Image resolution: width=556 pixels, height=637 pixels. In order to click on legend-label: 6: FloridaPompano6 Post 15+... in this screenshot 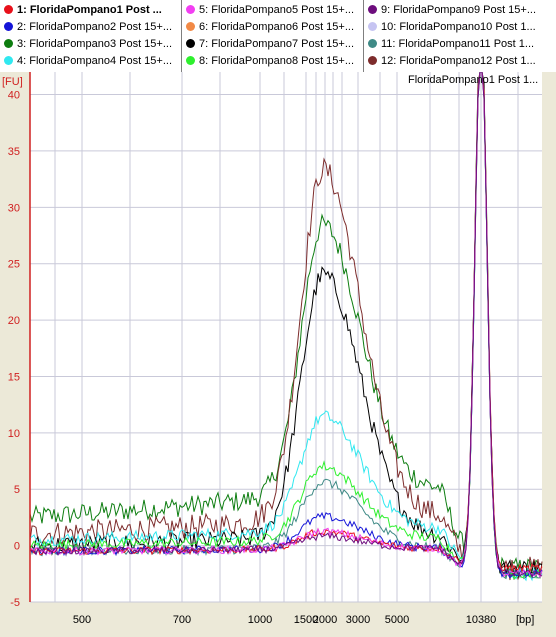, I will do `click(277, 27)`.